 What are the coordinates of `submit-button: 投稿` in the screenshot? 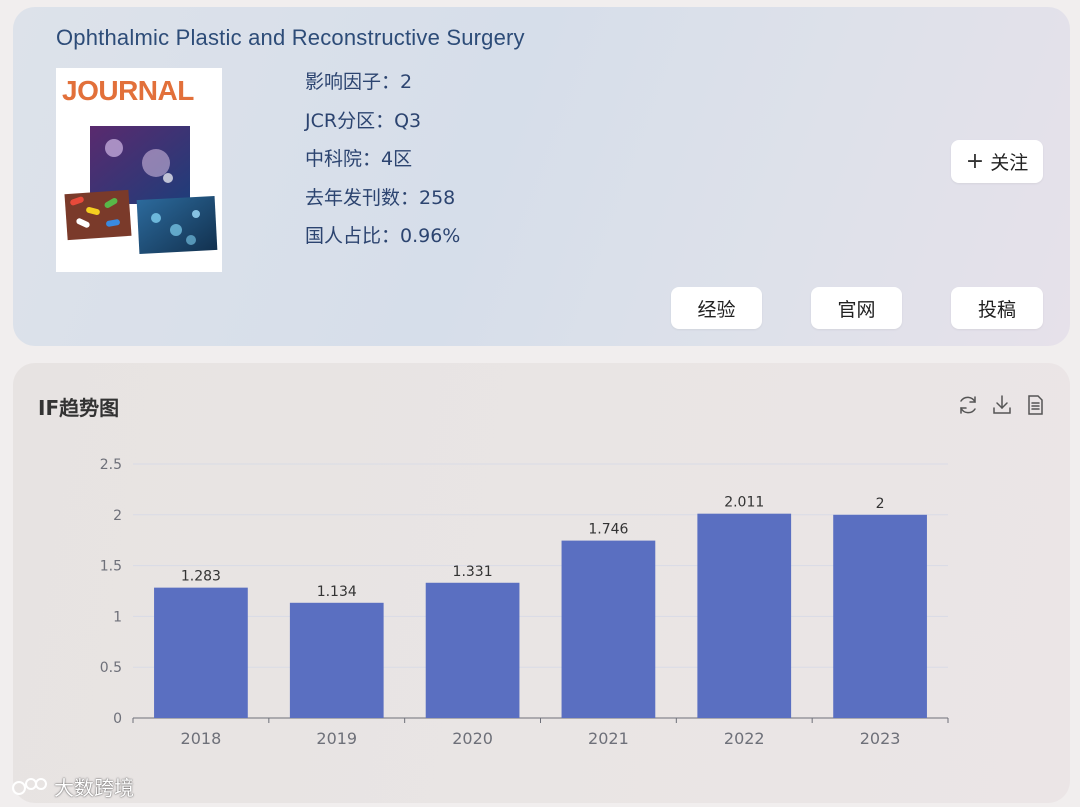 It's located at (997, 308).